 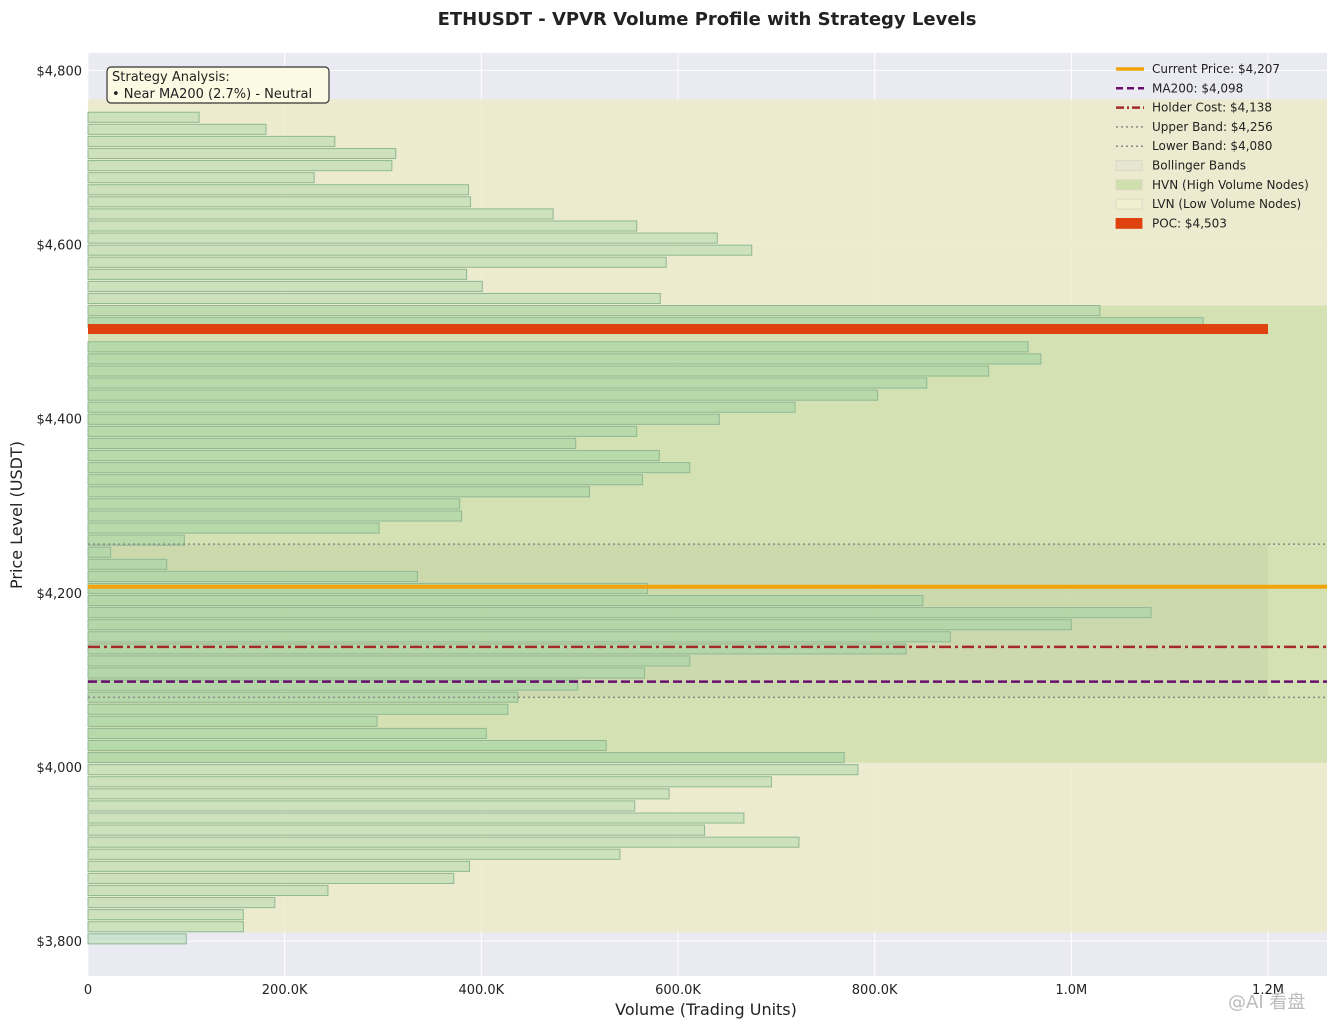 I want to click on legend-label: Lower Band: $4,080, so click(x=1212, y=146).